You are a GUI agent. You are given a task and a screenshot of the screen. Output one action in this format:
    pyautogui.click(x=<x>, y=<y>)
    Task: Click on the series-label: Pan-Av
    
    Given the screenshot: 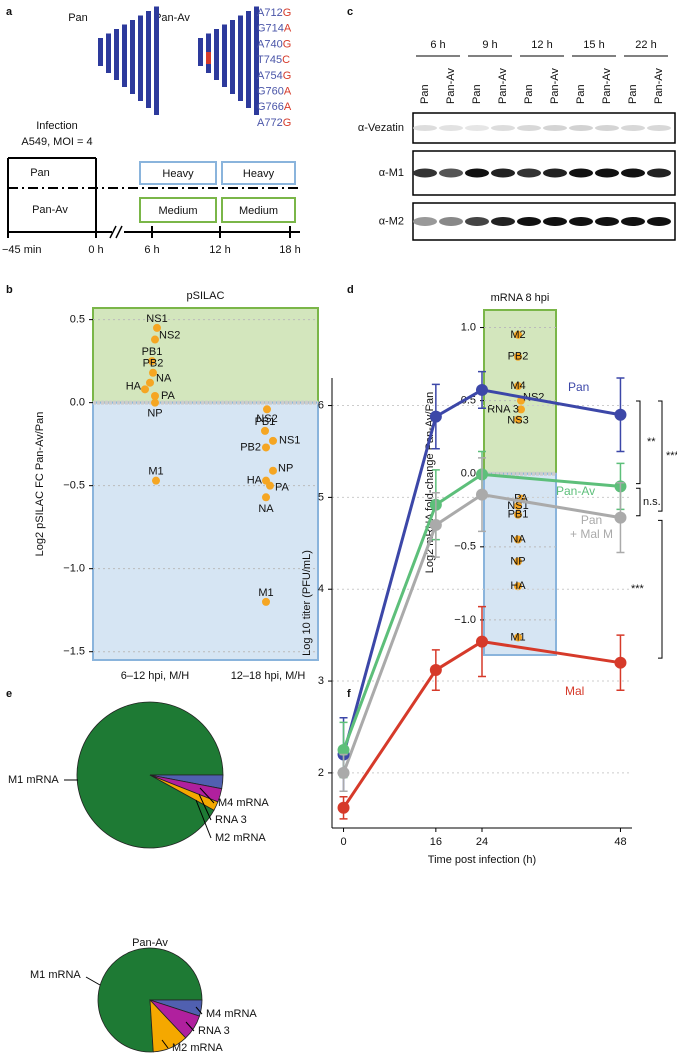 What is the action you would take?
    pyautogui.click(x=576, y=491)
    